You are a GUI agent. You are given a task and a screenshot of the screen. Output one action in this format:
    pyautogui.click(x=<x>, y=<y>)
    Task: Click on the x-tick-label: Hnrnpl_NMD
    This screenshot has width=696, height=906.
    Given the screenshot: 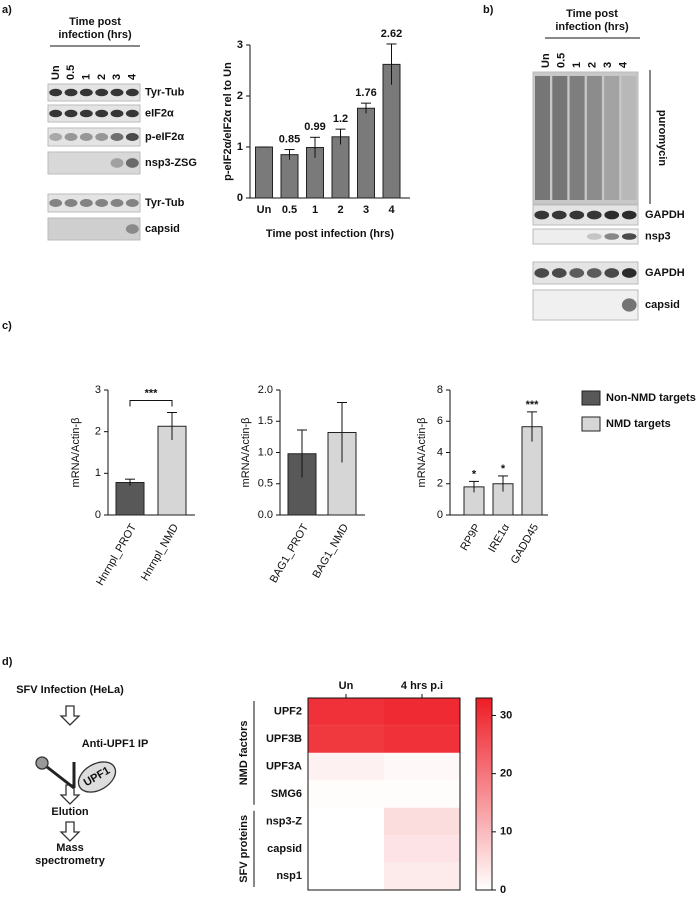 What is the action you would take?
    pyautogui.click(x=160, y=552)
    